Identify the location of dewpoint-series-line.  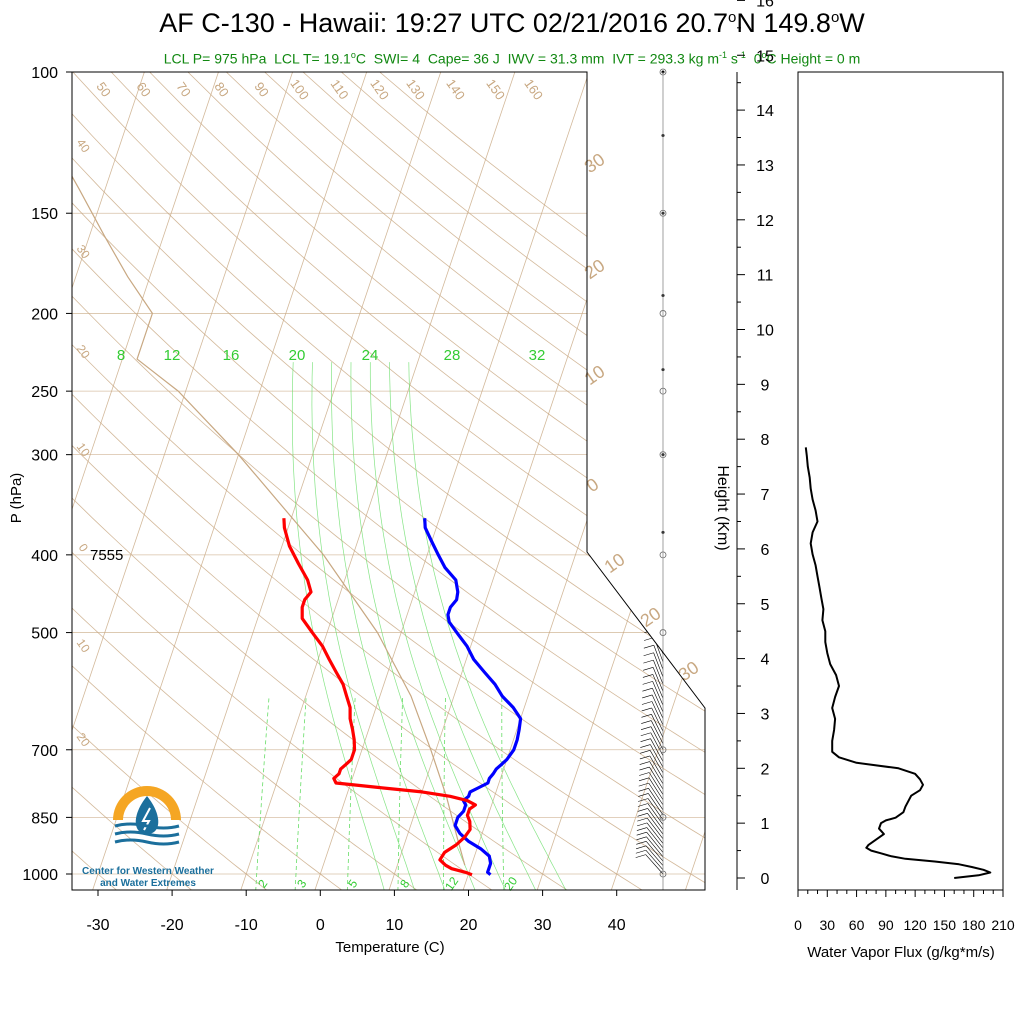
(473, 697).